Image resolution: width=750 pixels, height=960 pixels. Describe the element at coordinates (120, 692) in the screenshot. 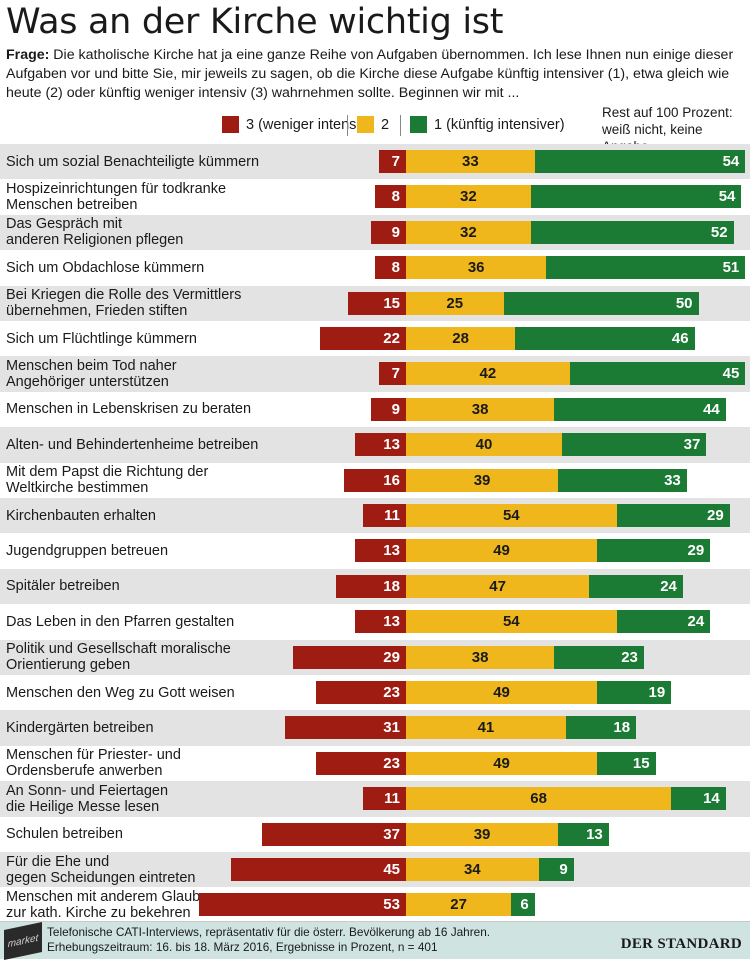

I see `row-label: Menschen den Weg zu Gott weisen` at that location.